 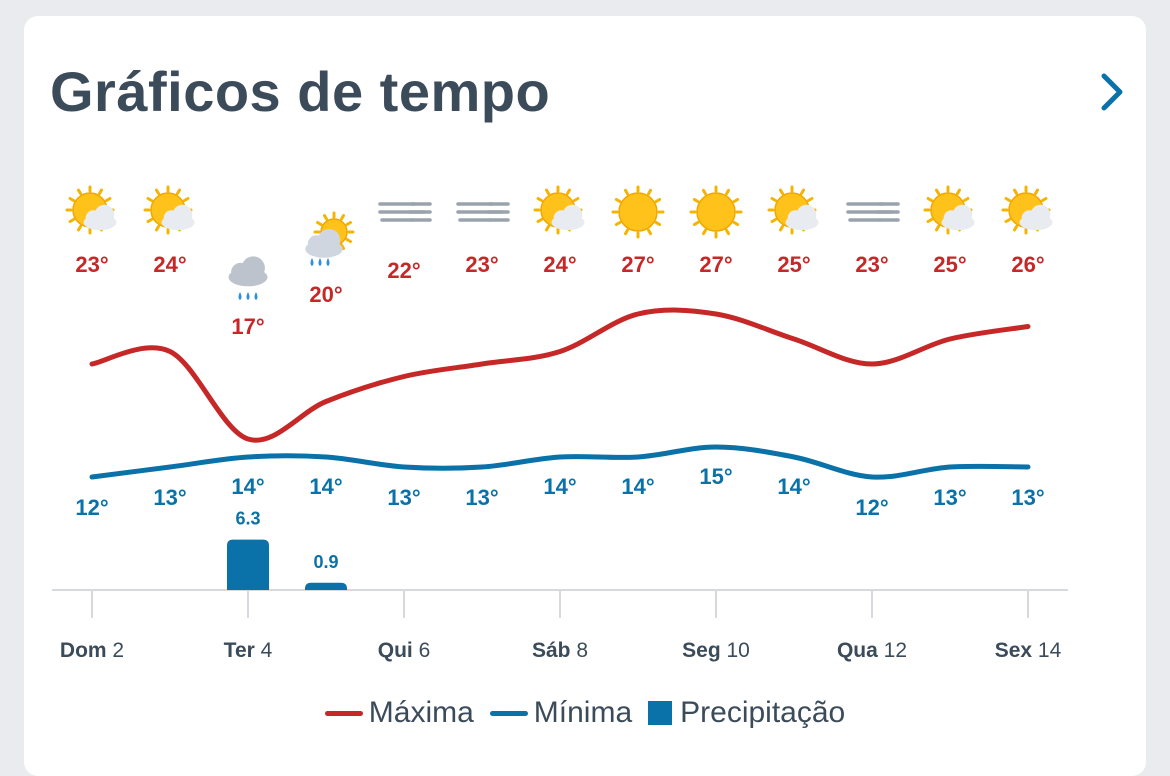 I want to click on x-tick-num: 4, so click(x=264, y=650).